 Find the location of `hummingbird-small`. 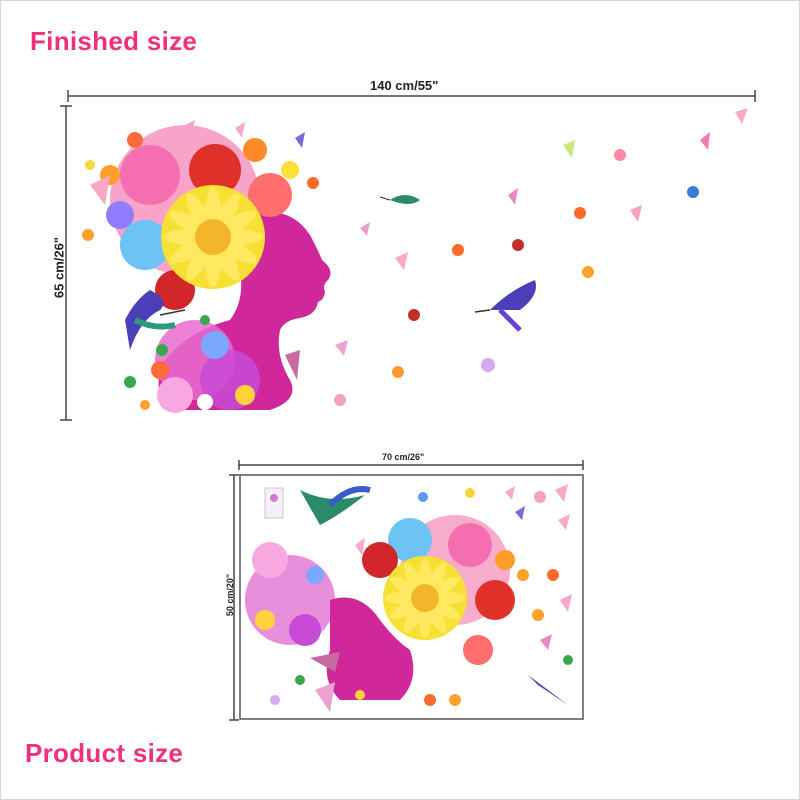

hummingbird-small is located at coordinates (399, 199).